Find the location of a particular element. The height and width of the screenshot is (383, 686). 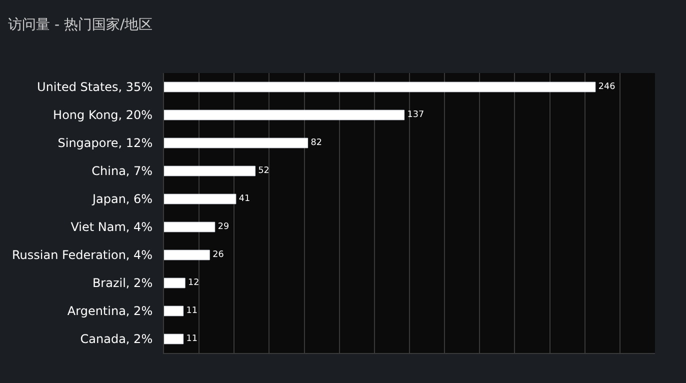

data-label: 137 is located at coordinates (415, 115).